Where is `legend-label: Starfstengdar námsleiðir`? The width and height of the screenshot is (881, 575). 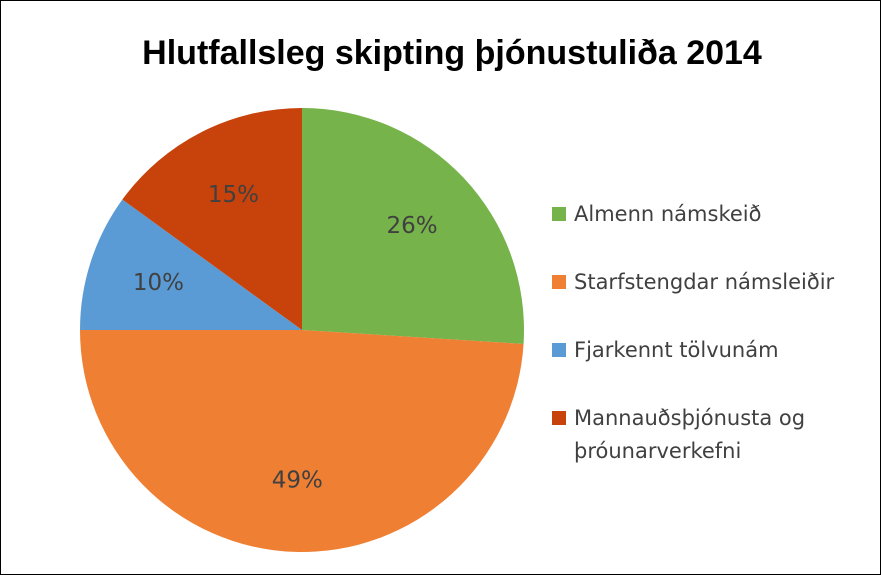 legend-label: Starfstengdar námsleiðir is located at coordinates (704, 282).